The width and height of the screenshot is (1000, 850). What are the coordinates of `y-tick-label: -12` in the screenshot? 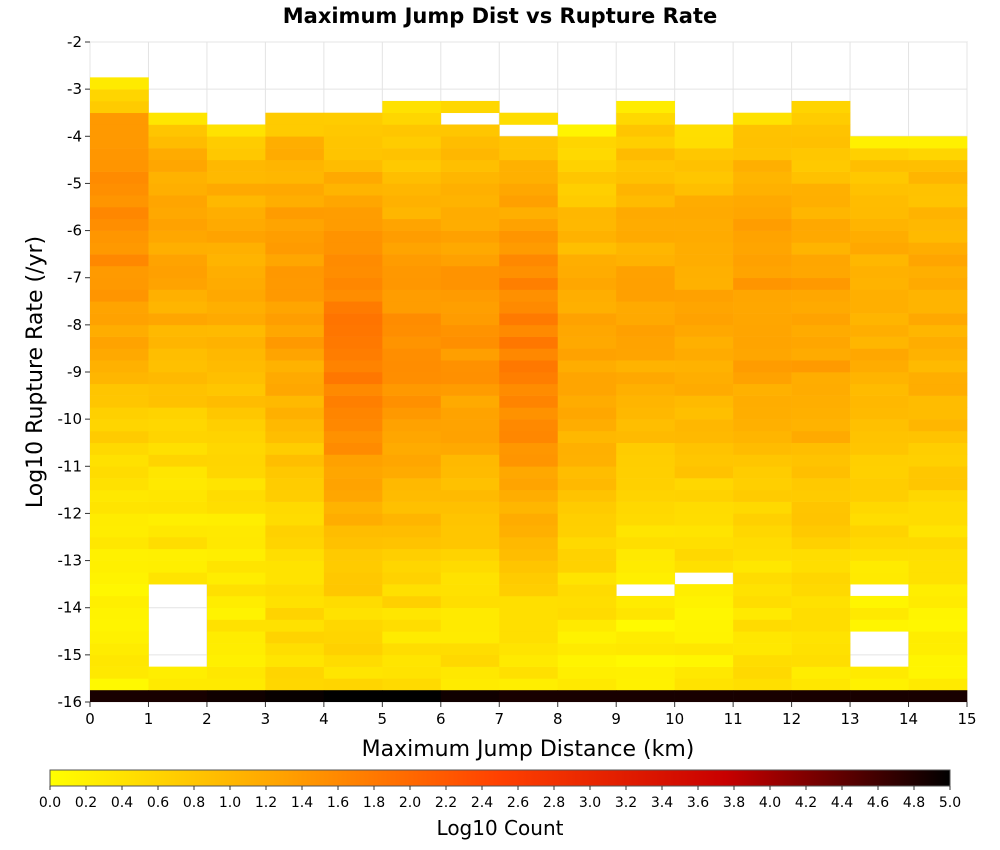 It's located at (70, 513).